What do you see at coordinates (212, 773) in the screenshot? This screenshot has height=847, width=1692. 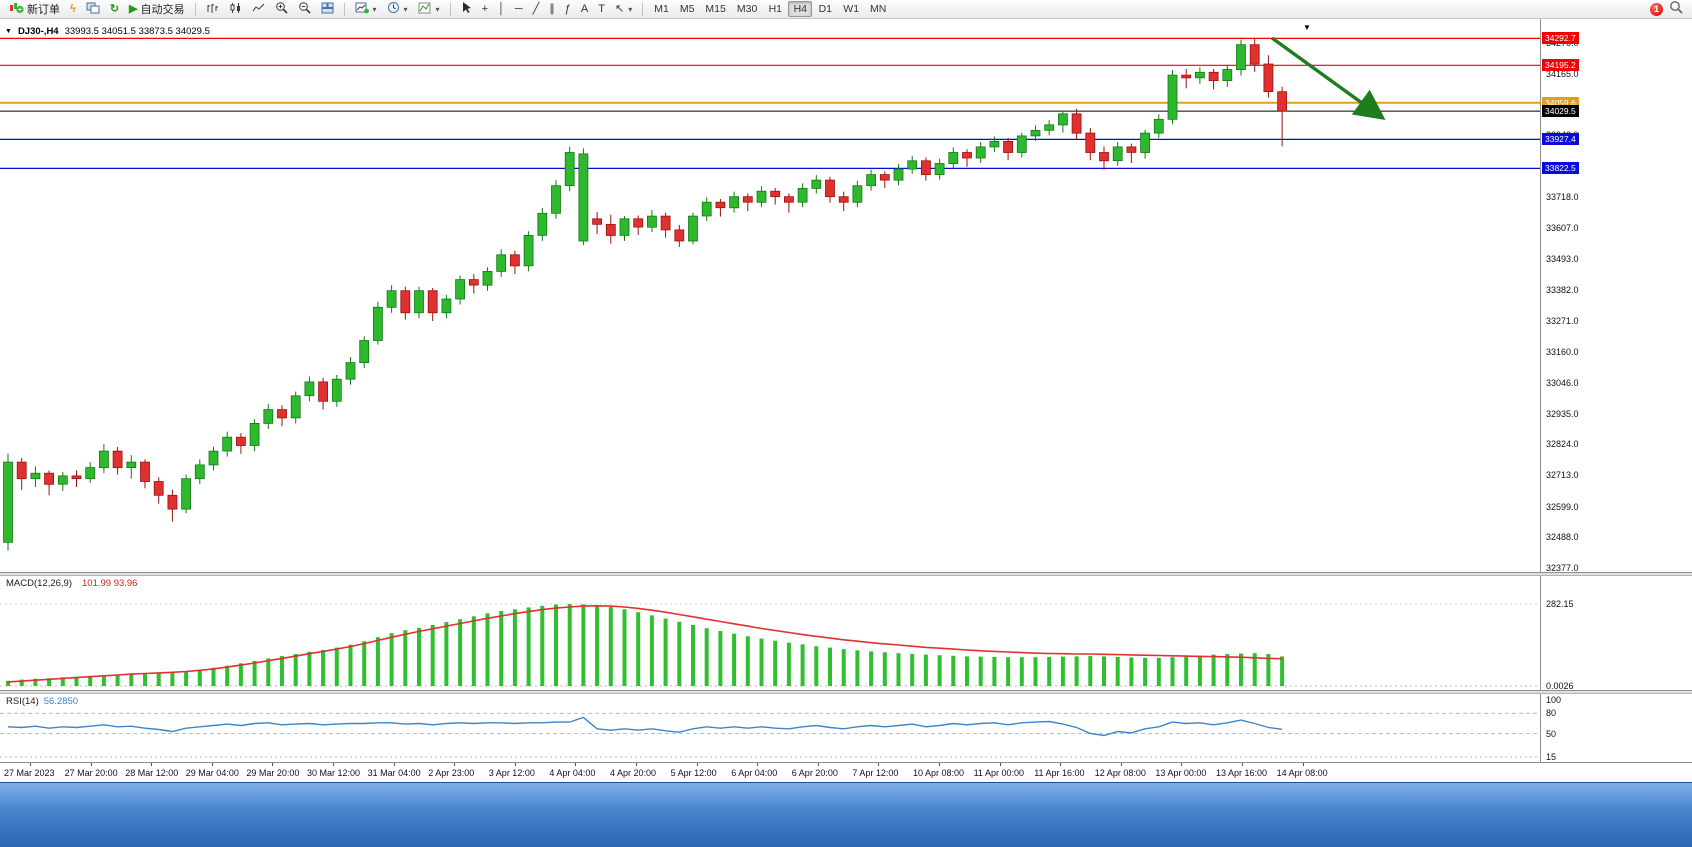 I see `time-axis-label: 29 Mar 04:00` at bounding box center [212, 773].